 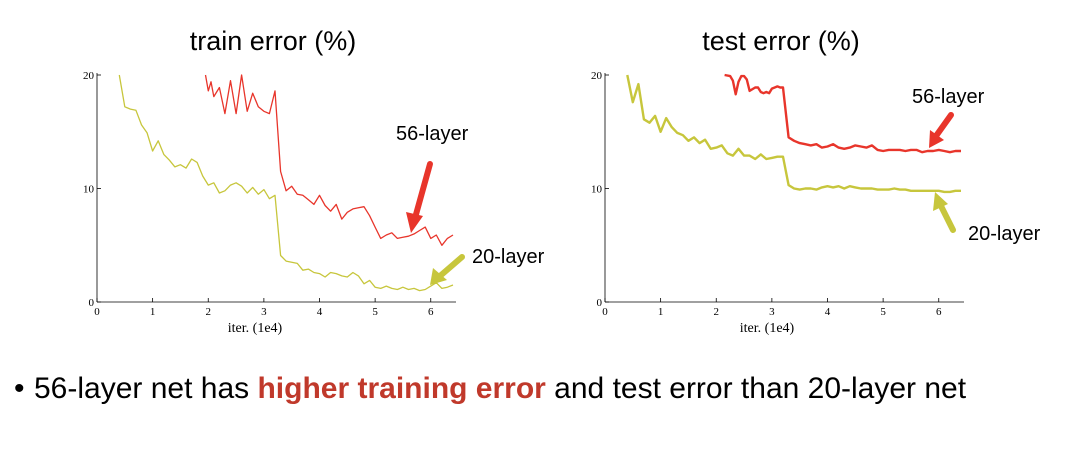 I want to click on bullet-text-before: 56-layer net has, so click(x=146, y=388).